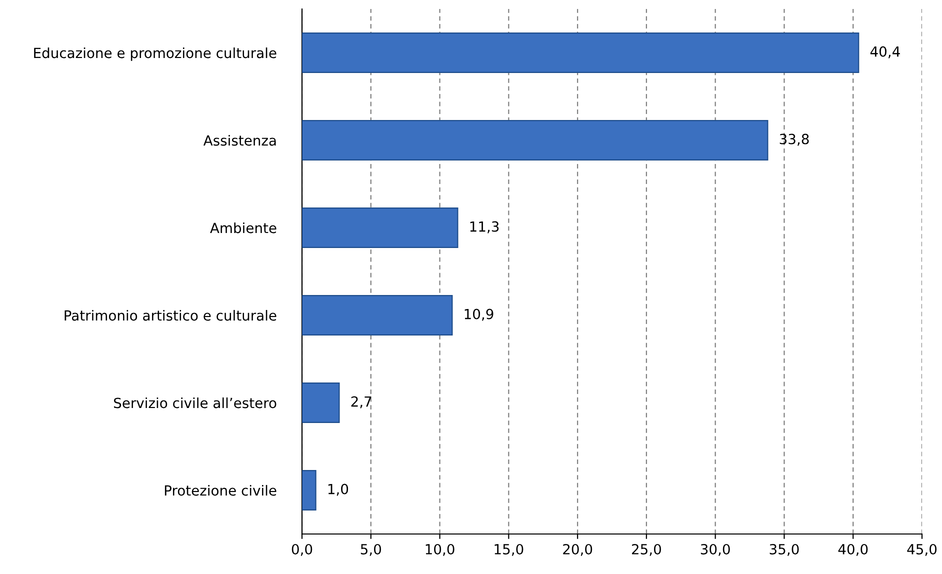 This screenshot has width=942, height=574. Describe the element at coordinates (170, 315) in the screenshot. I see `y-tick-label: Patrimonio artistico e culturale` at that location.